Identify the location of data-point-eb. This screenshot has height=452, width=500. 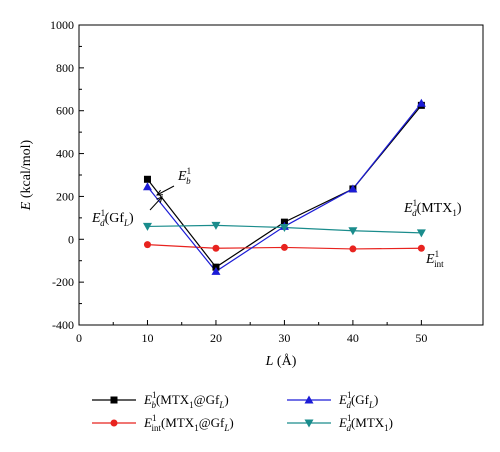
(147, 179).